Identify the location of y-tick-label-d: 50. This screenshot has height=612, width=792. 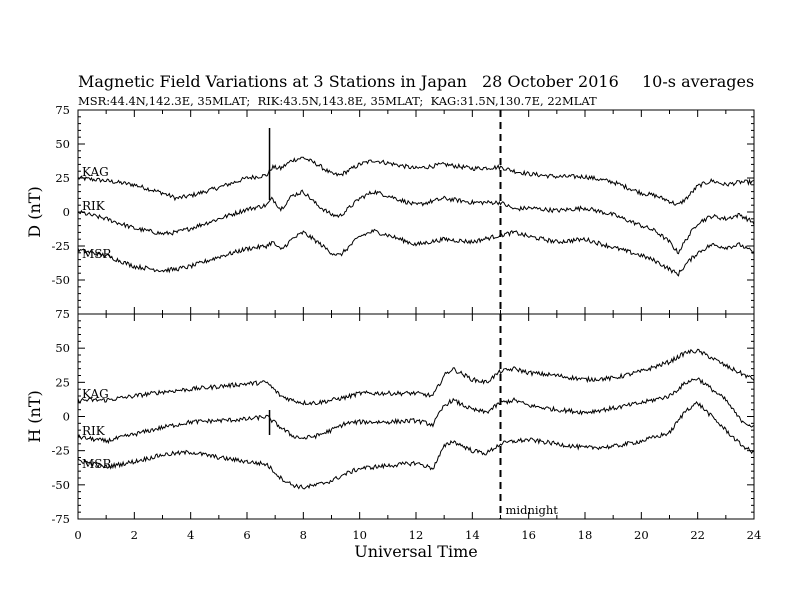
(62, 144).